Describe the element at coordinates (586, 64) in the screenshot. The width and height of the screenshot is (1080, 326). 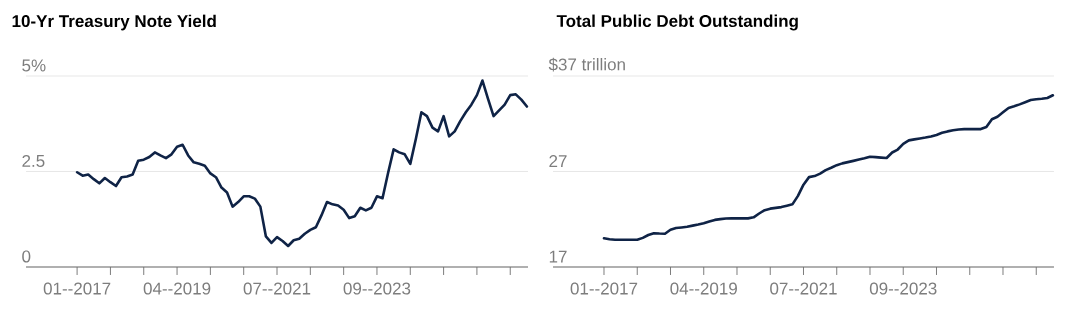
I see `y-tick-label: $37 trillion` at that location.